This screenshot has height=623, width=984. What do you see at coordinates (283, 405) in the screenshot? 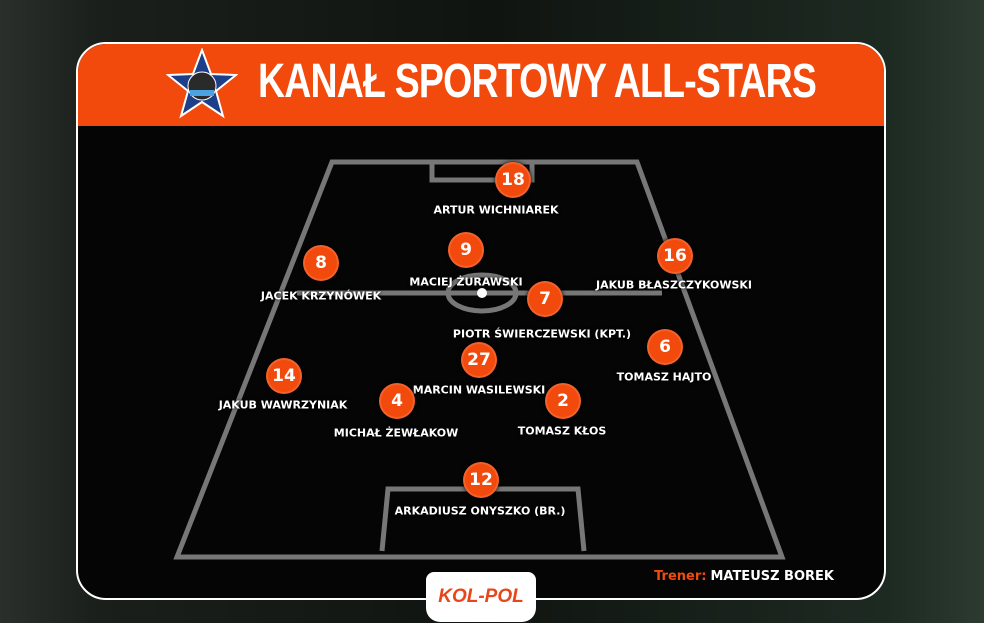
I see `player-name: JAKUB WAWRZYNIAK` at bounding box center [283, 405].